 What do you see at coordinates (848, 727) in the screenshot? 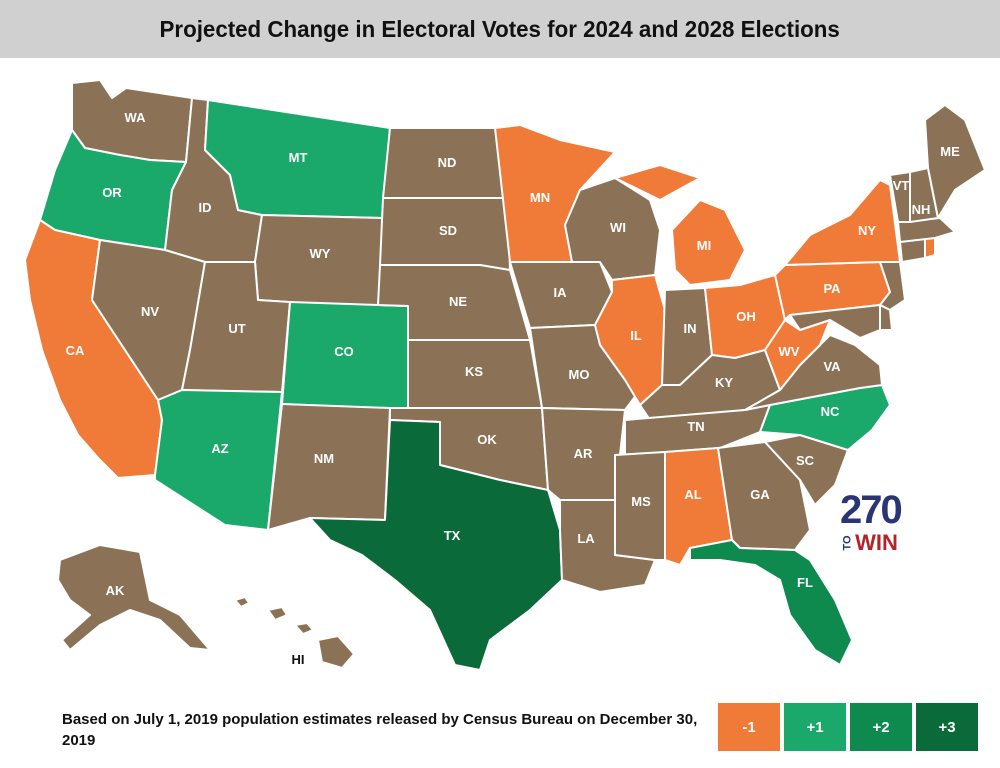
I see `legend: -1 +1 +2 +3` at bounding box center [848, 727].